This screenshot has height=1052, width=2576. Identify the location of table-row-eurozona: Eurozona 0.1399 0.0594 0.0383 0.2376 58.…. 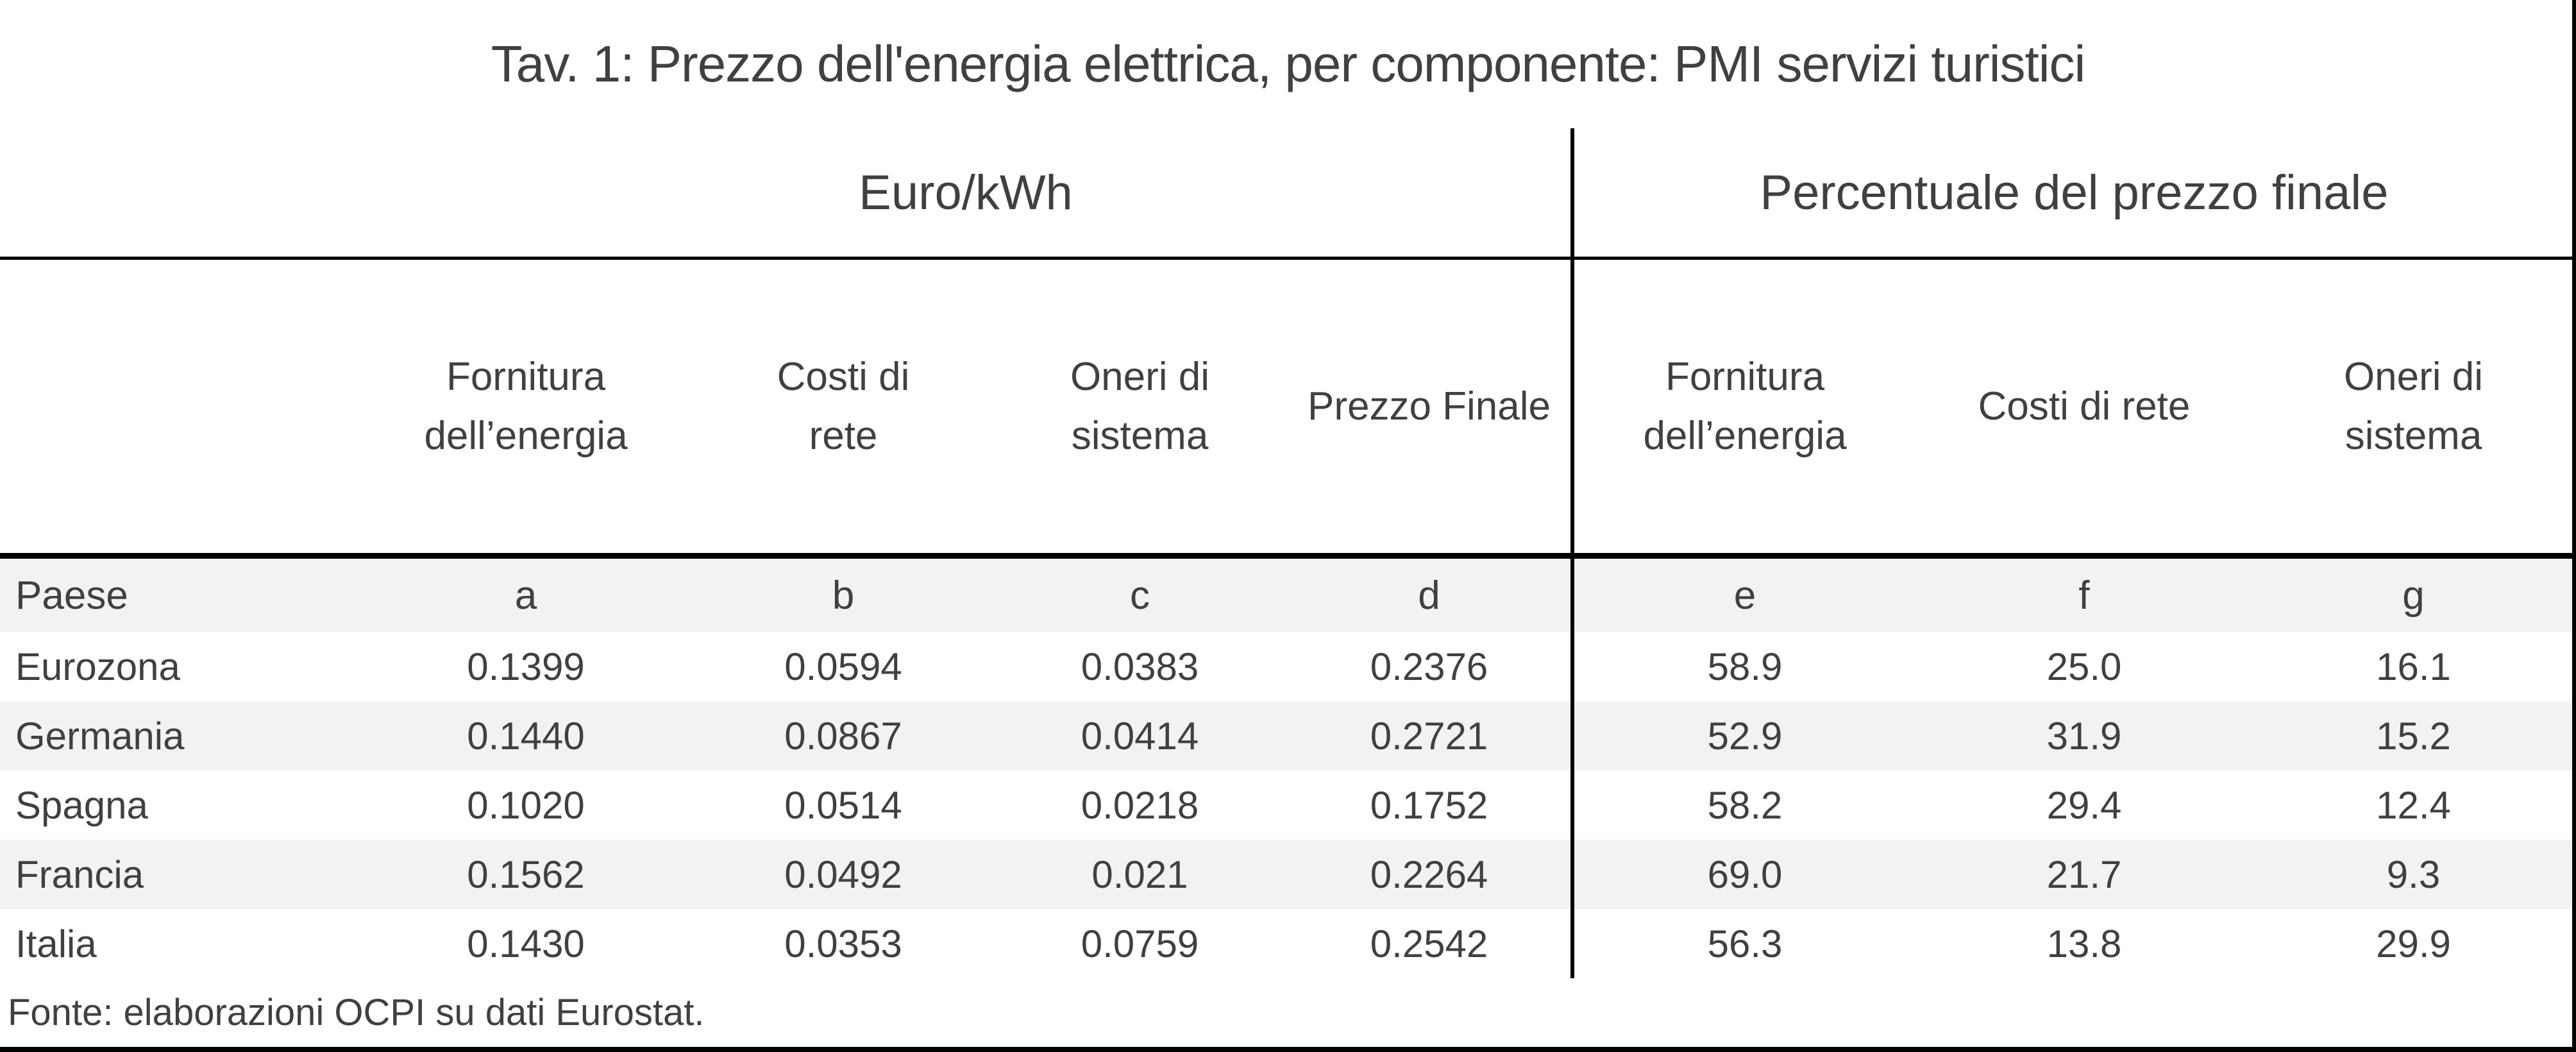
(1288, 666).